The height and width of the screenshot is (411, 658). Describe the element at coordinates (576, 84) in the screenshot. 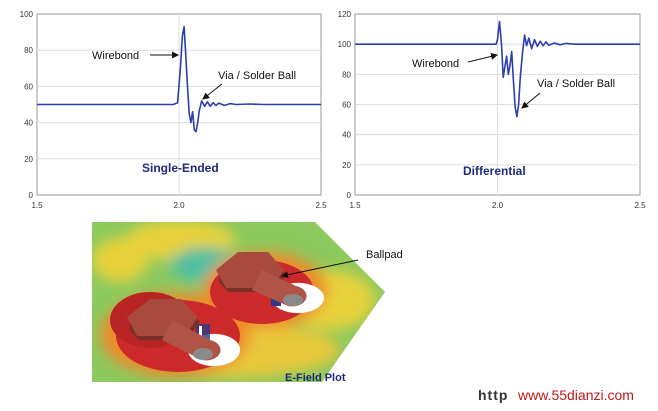

I see `annotation-via-right: Via / Solder Ball` at that location.